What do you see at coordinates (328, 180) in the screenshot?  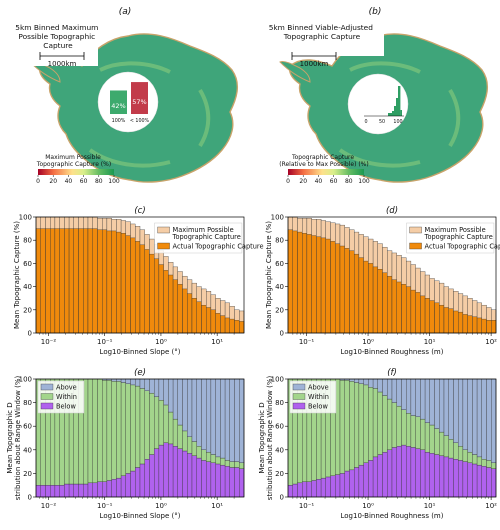 I see `colorbar-ticks-b: 0 20 40 60 80 100` at bounding box center [328, 180].